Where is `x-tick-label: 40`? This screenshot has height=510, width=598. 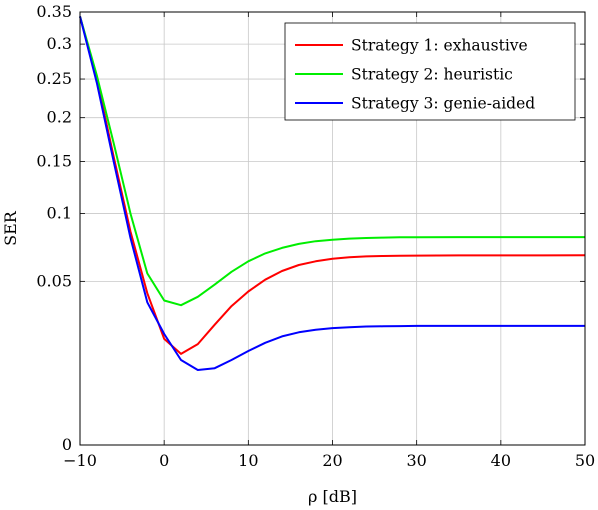 x-tick-label: 40 is located at coordinates (501, 460).